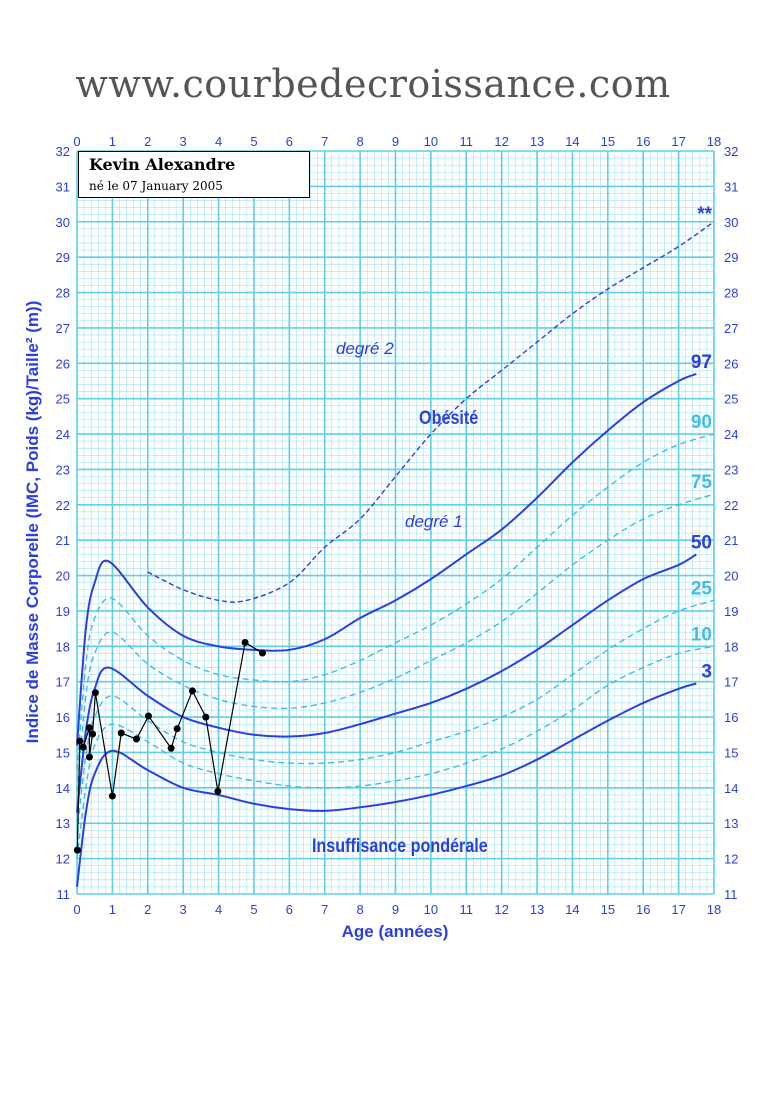  What do you see at coordinates (324, 141) in the screenshot?
I see `x-tick-label-top: 7` at bounding box center [324, 141].